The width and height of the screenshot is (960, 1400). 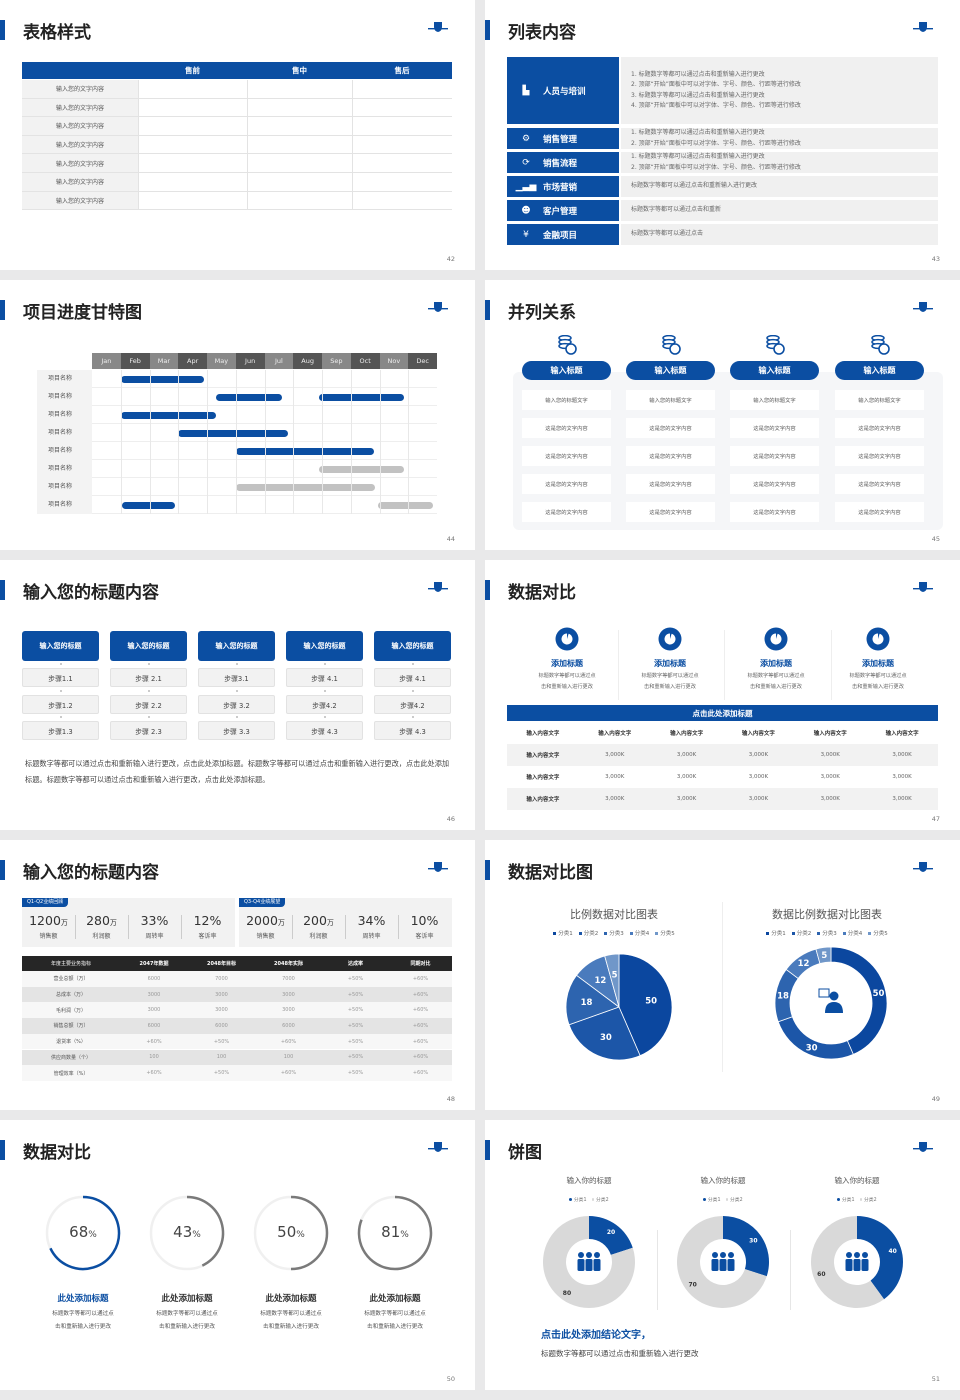 What do you see at coordinates (563, 186) in the screenshot?
I see `list-category-block: ▁▃▅ 市场营销` at bounding box center [563, 186].